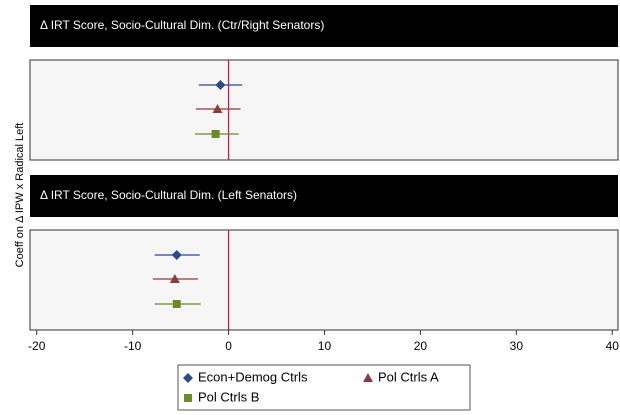 This screenshot has width=620, height=415. Describe the element at coordinates (133, 346) in the screenshot. I see `x-tick-label: -10` at that location.